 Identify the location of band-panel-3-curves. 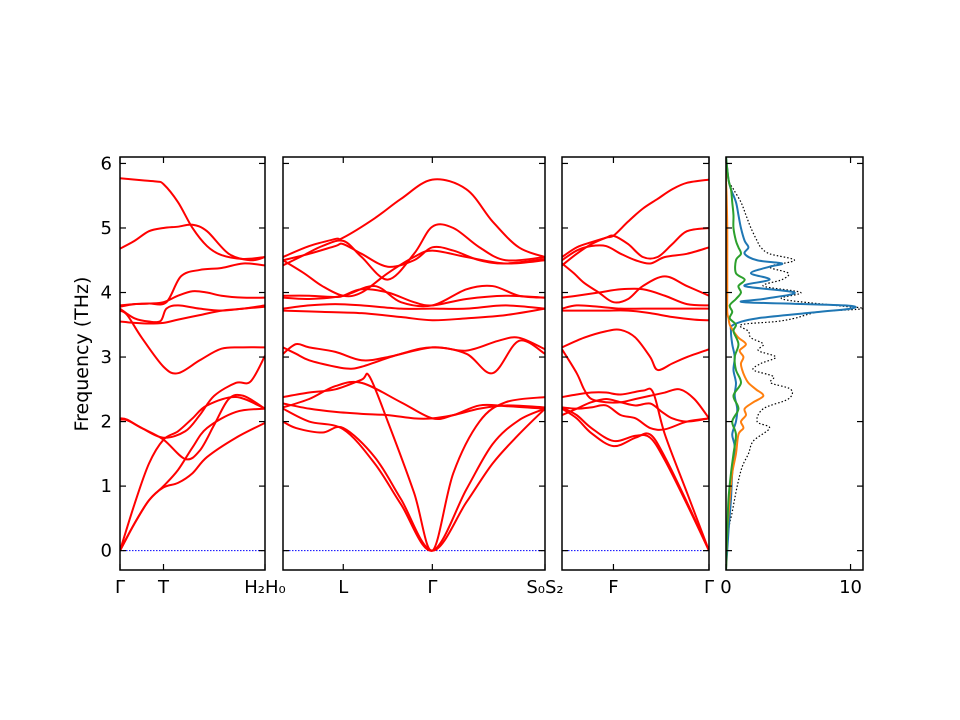
(635, 365).